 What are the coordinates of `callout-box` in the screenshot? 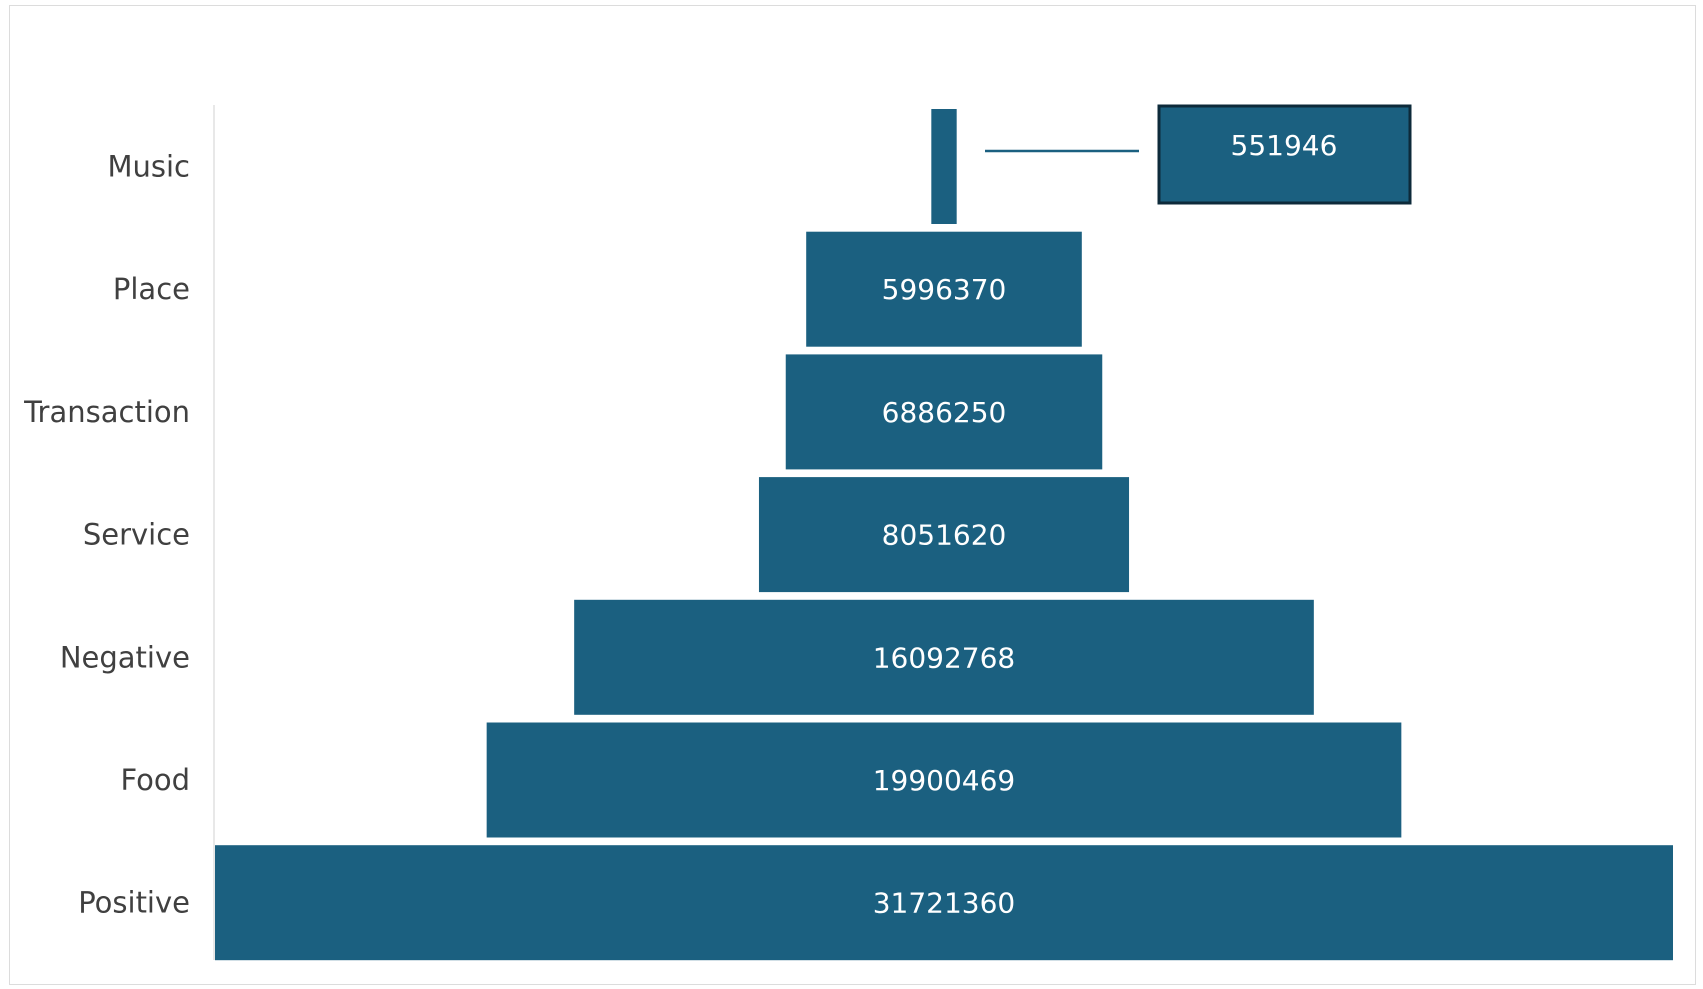 It's located at (1284, 154).